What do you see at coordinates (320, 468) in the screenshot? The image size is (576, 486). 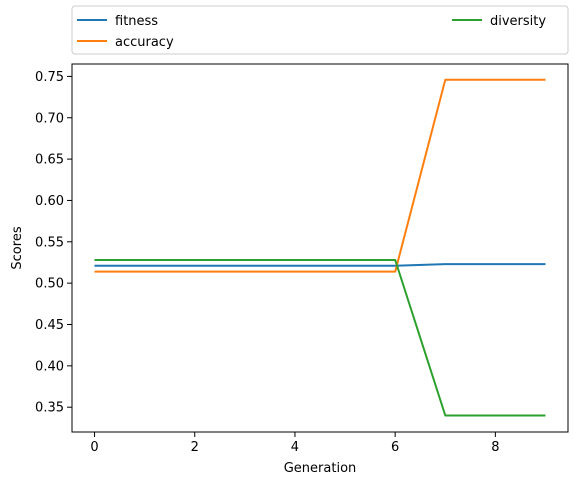 I see `x-axis-label: Generation` at bounding box center [320, 468].